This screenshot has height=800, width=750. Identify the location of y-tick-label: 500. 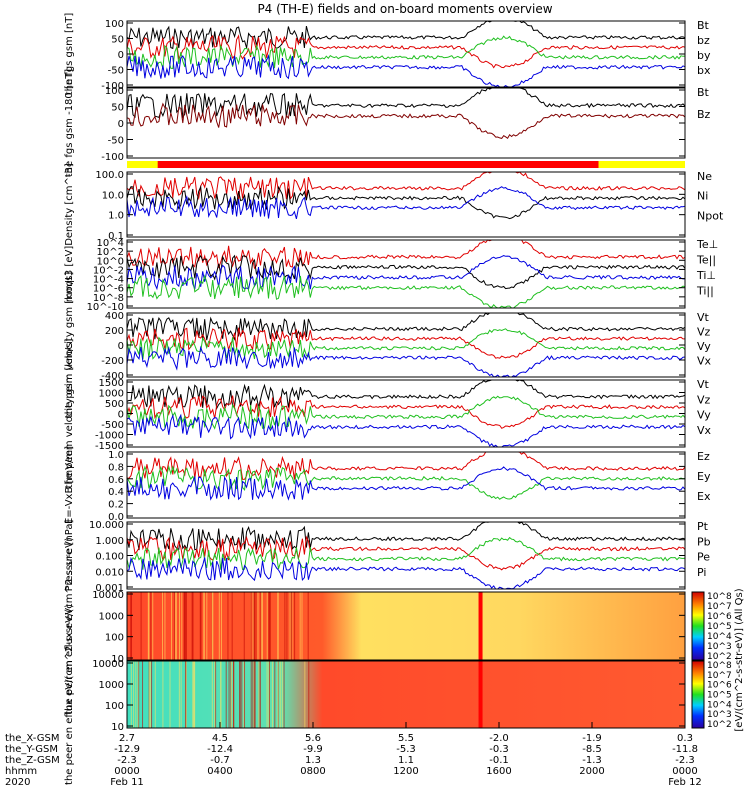
(114, 404).